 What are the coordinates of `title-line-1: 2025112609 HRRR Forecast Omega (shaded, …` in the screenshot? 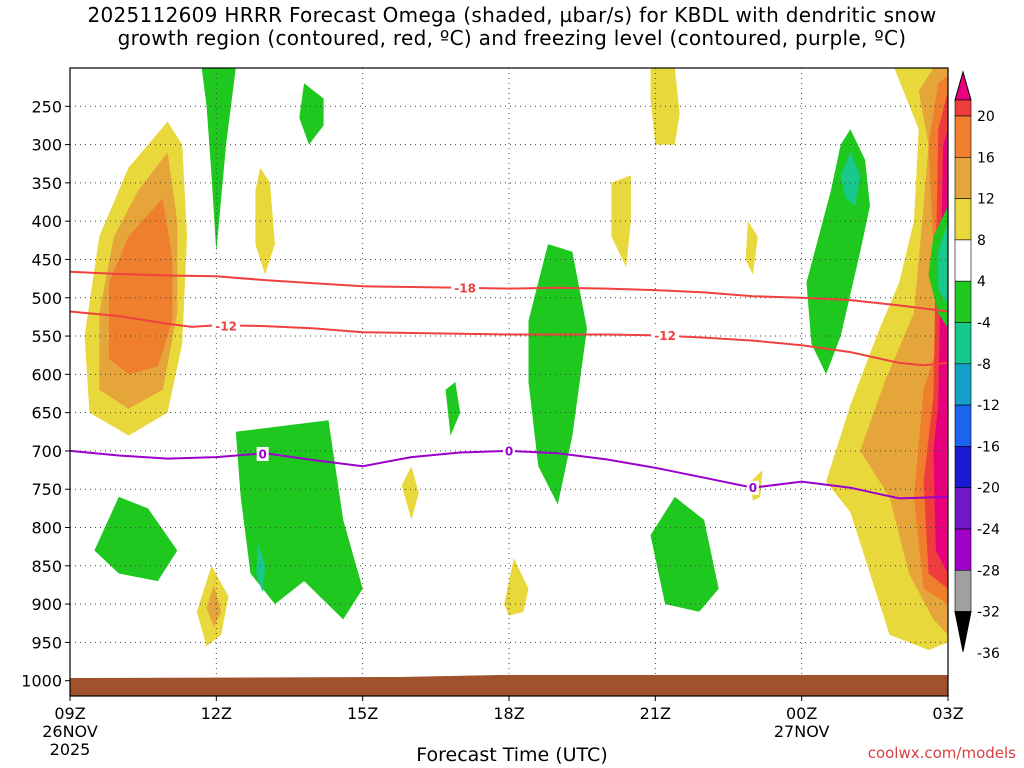 It's located at (512, 15).